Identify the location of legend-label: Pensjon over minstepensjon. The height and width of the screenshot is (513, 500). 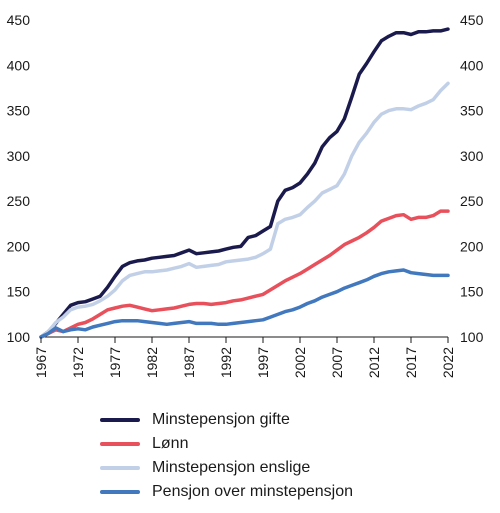
(253, 491).